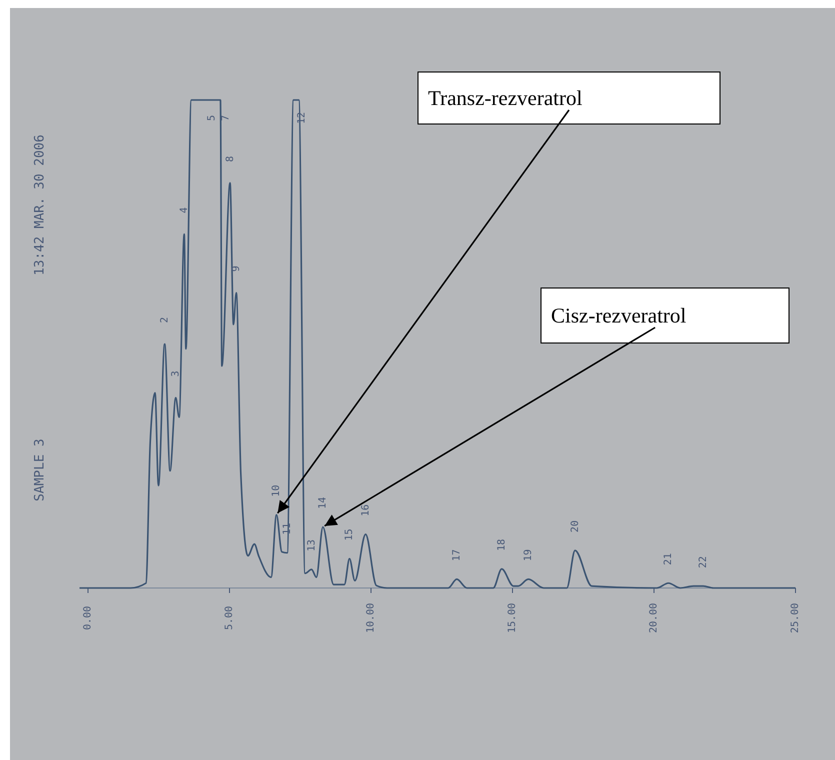  I want to click on annotation: 17, so click(456, 555).